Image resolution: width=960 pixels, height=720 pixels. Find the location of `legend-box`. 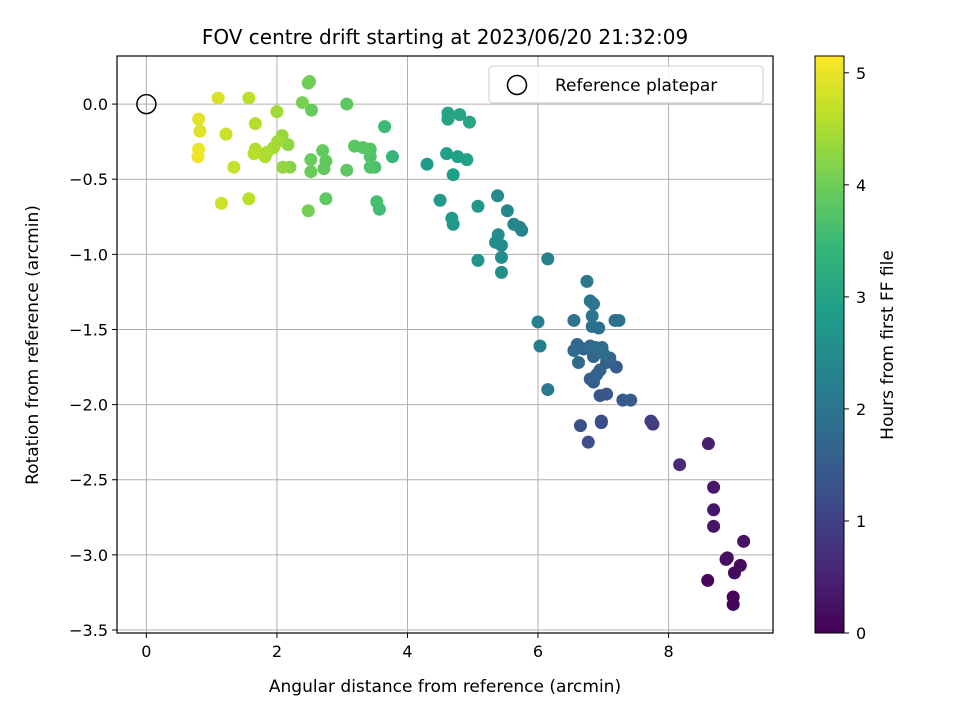

legend-box is located at coordinates (626, 84).